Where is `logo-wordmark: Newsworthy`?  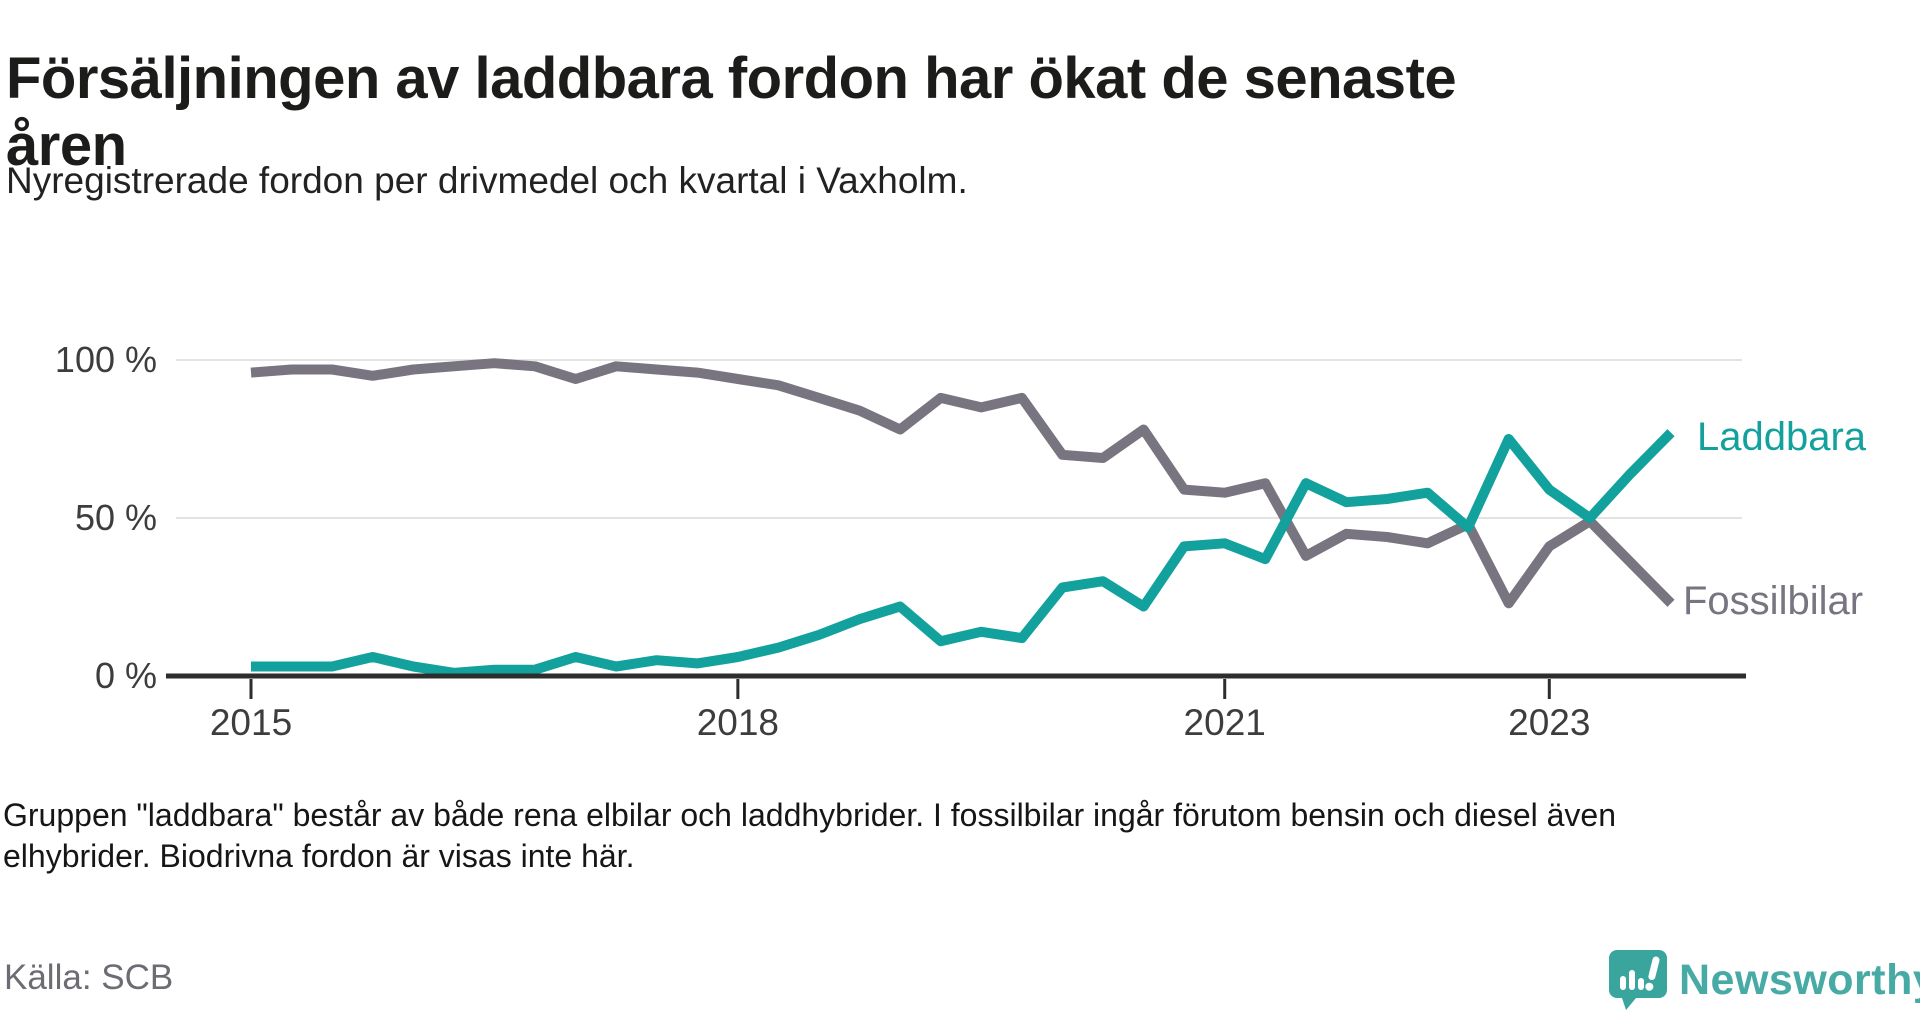 logo-wordmark: Newsworthy is located at coordinates (1799, 980).